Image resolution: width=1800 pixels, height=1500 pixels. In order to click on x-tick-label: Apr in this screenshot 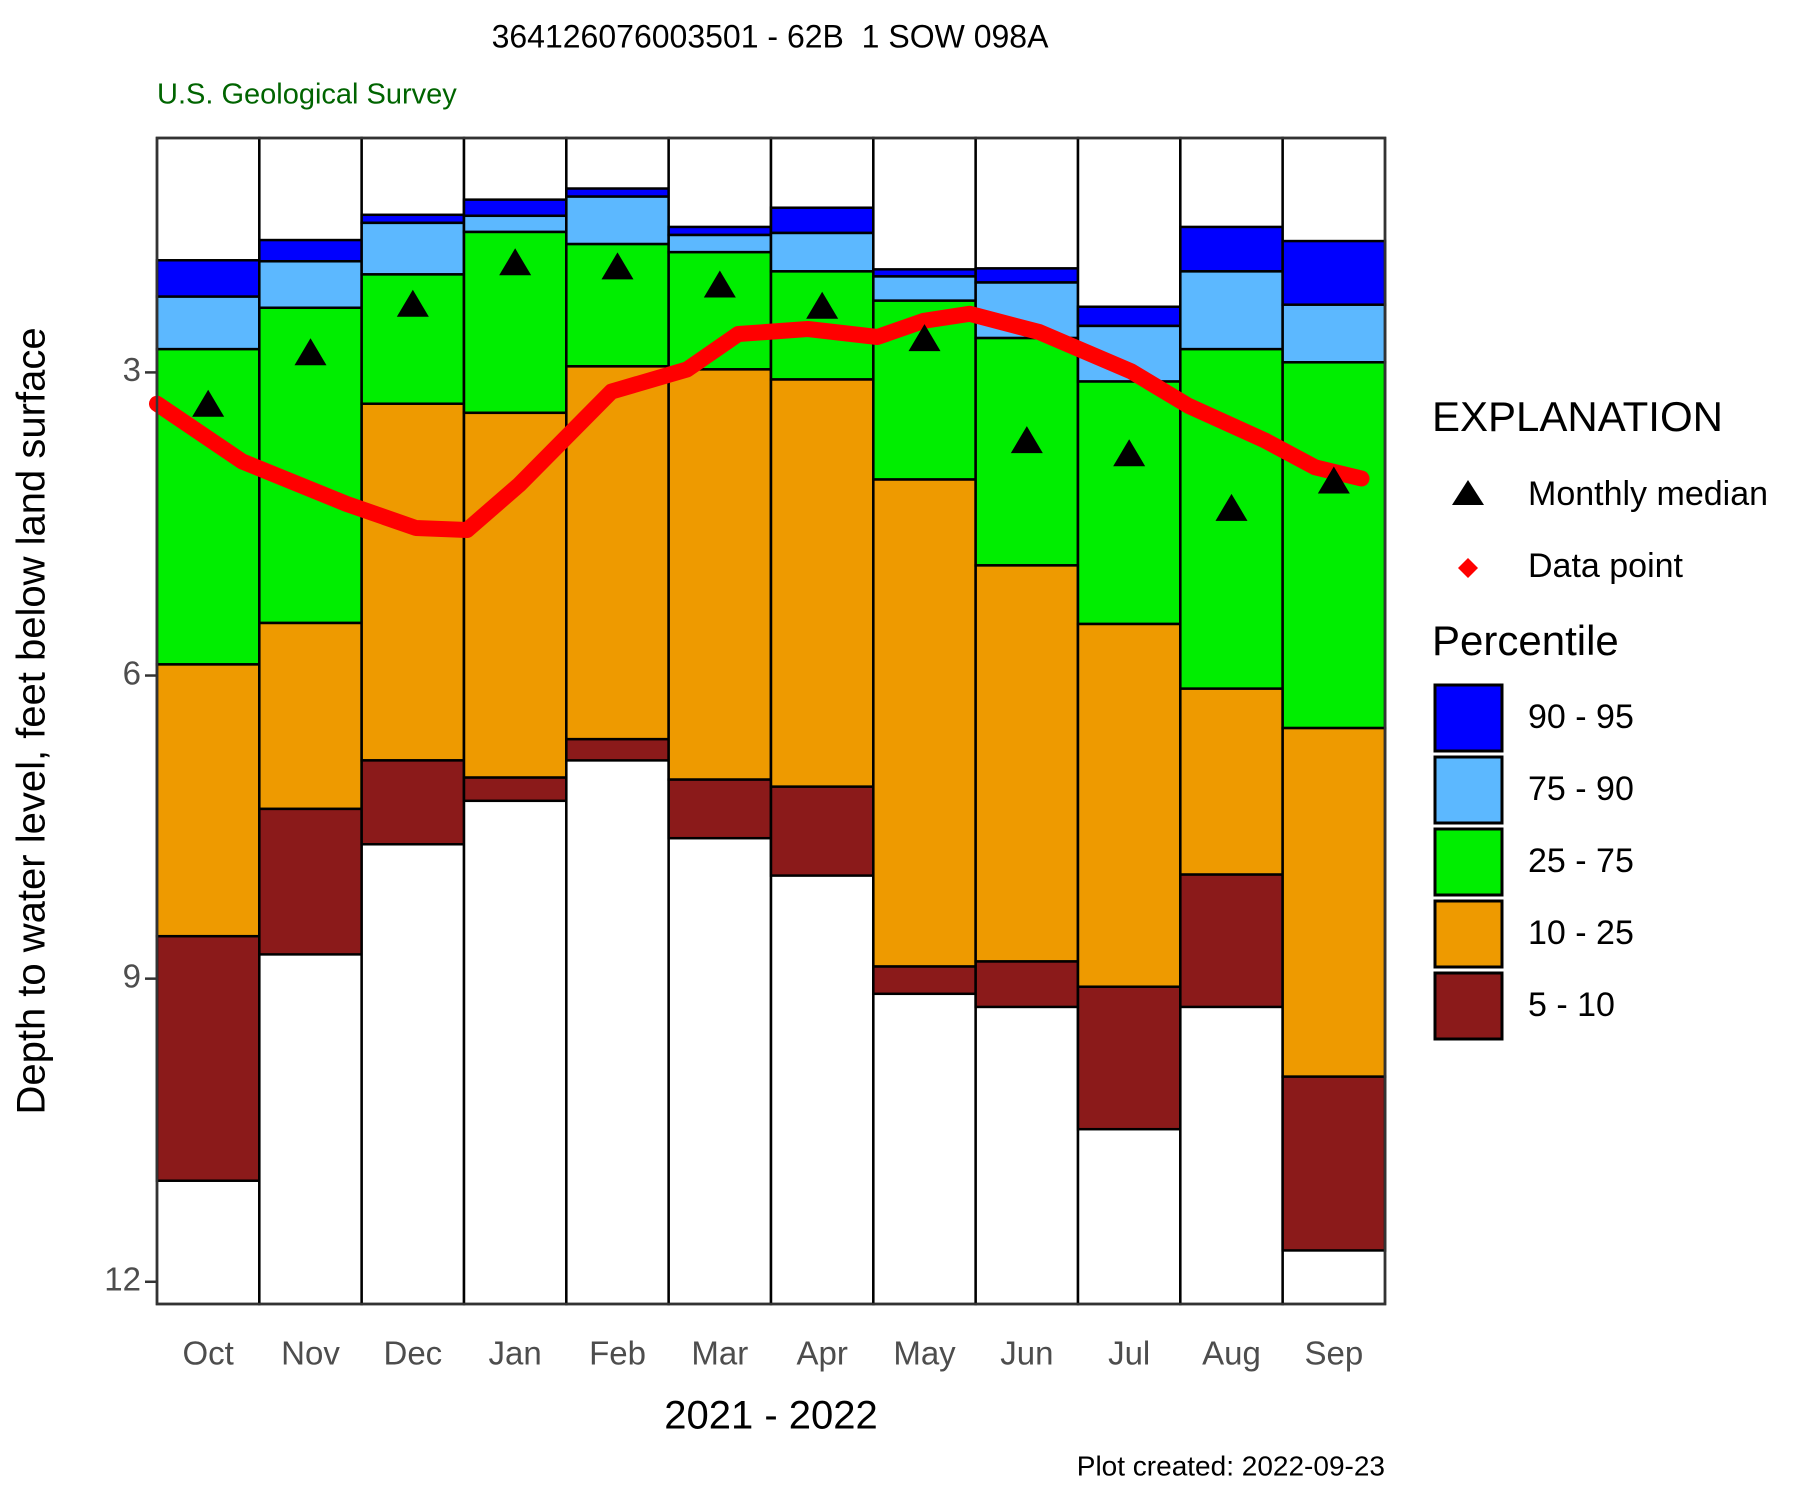, I will do `click(821, 1353)`.